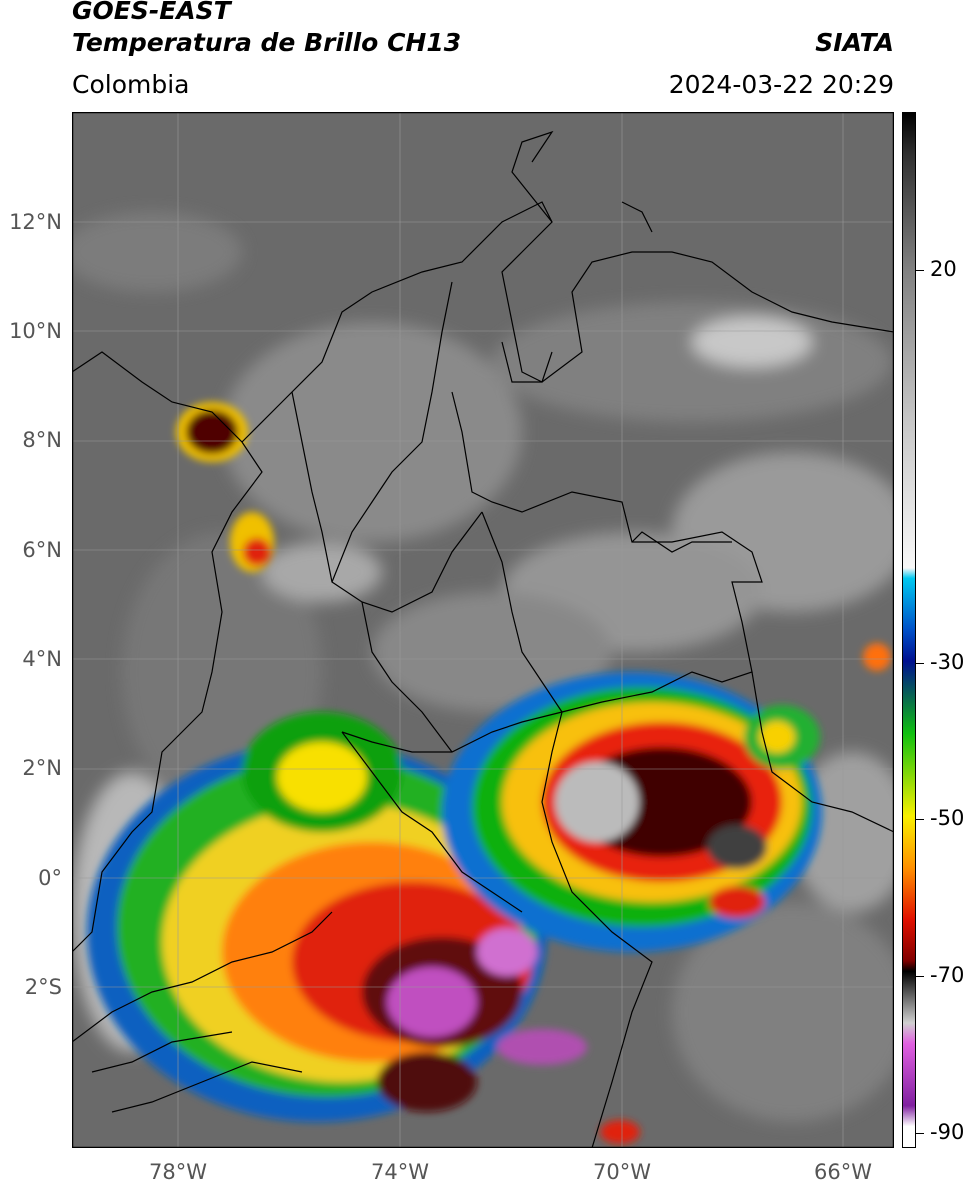 The height and width of the screenshot is (1190, 966). I want to click on lon-label: 66°W, so click(843, 1172).